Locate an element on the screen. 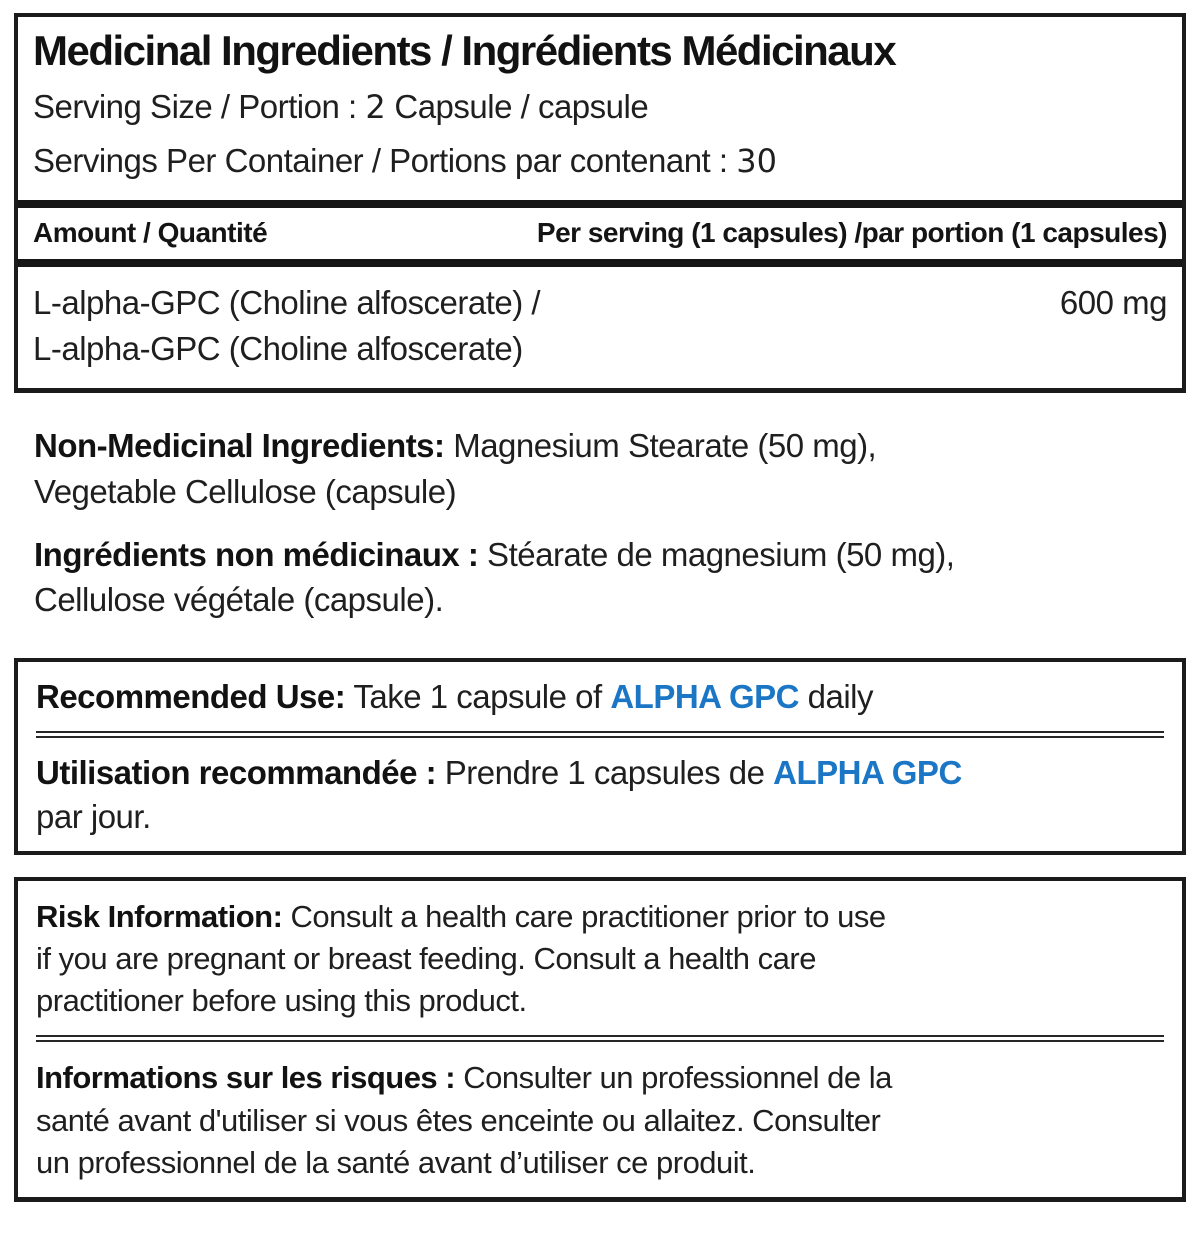 This screenshot has height=1254, width=1200. non-medicinal-en-label: Non-Medicinal Ingredients: is located at coordinates (239, 446).